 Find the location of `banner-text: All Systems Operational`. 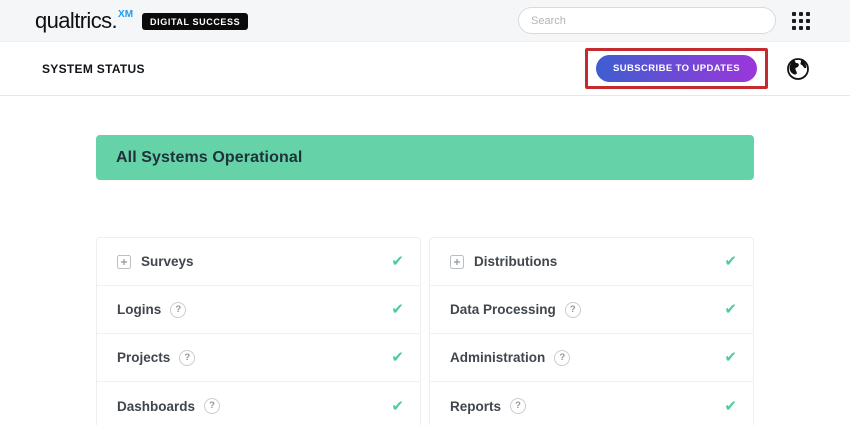

banner-text: All Systems Operational is located at coordinates (209, 157).